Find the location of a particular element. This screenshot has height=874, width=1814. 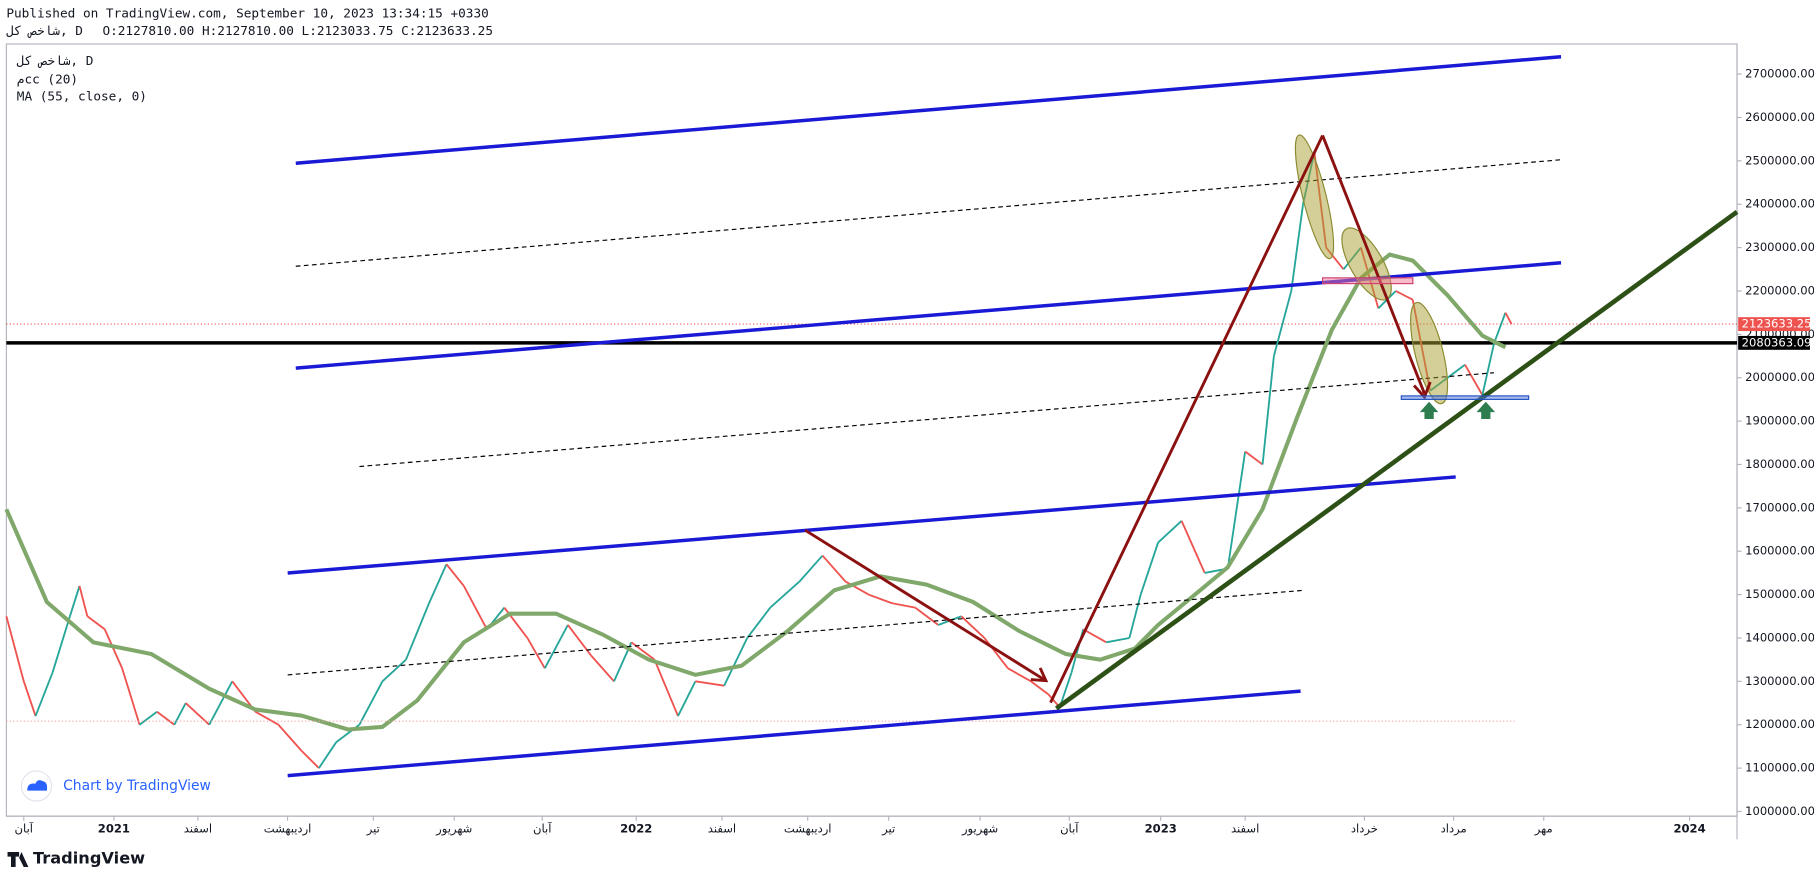

x-tick-label: شهریور is located at coordinates (453, 828).